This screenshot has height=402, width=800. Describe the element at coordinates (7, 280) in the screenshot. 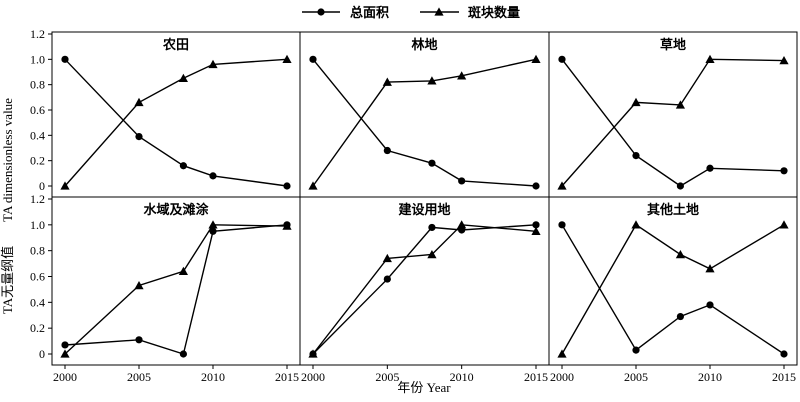

I see `y-axis-title-cn: TA无量纲值` at that location.